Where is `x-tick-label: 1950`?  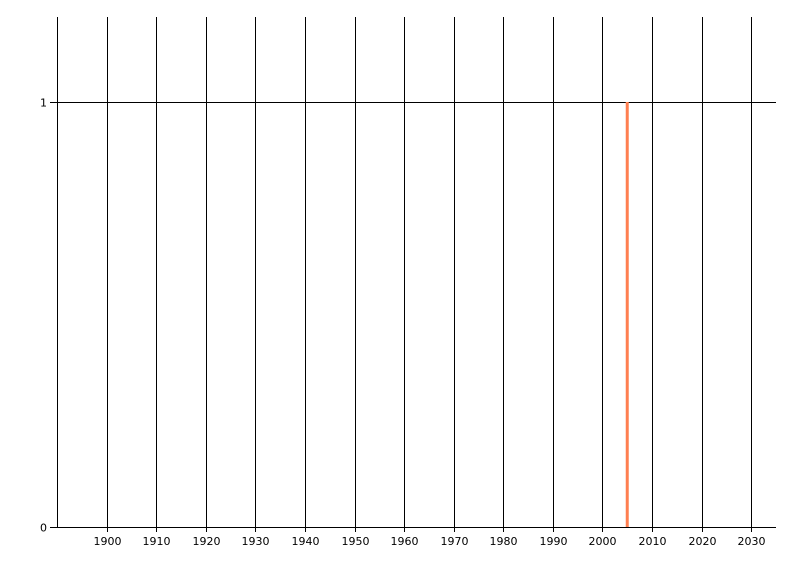
x-tick-label: 1950 is located at coordinates (356, 541).